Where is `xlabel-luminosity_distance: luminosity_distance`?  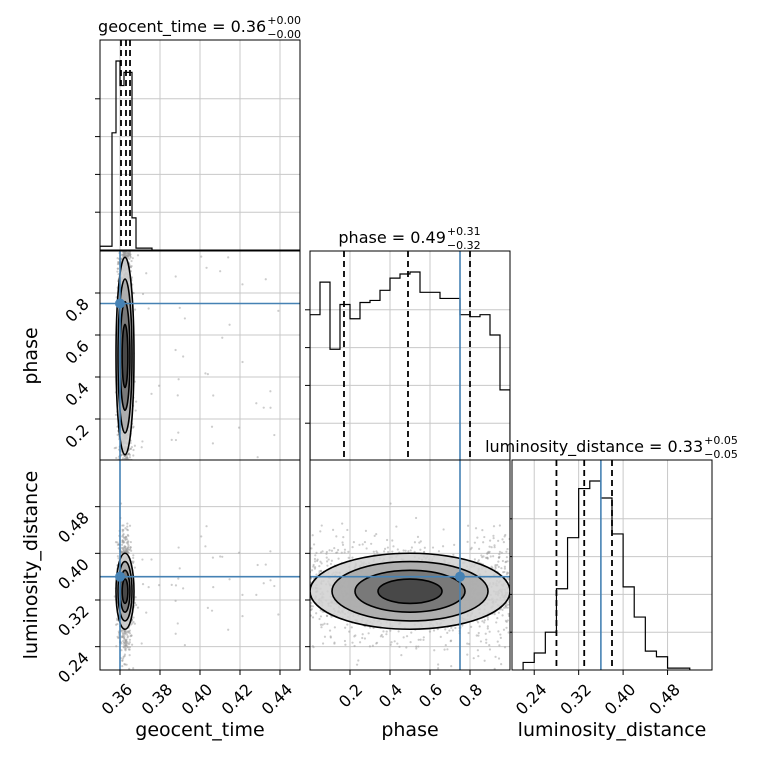 xlabel-luminosity_distance: luminosity_distance is located at coordinates (612, 730).